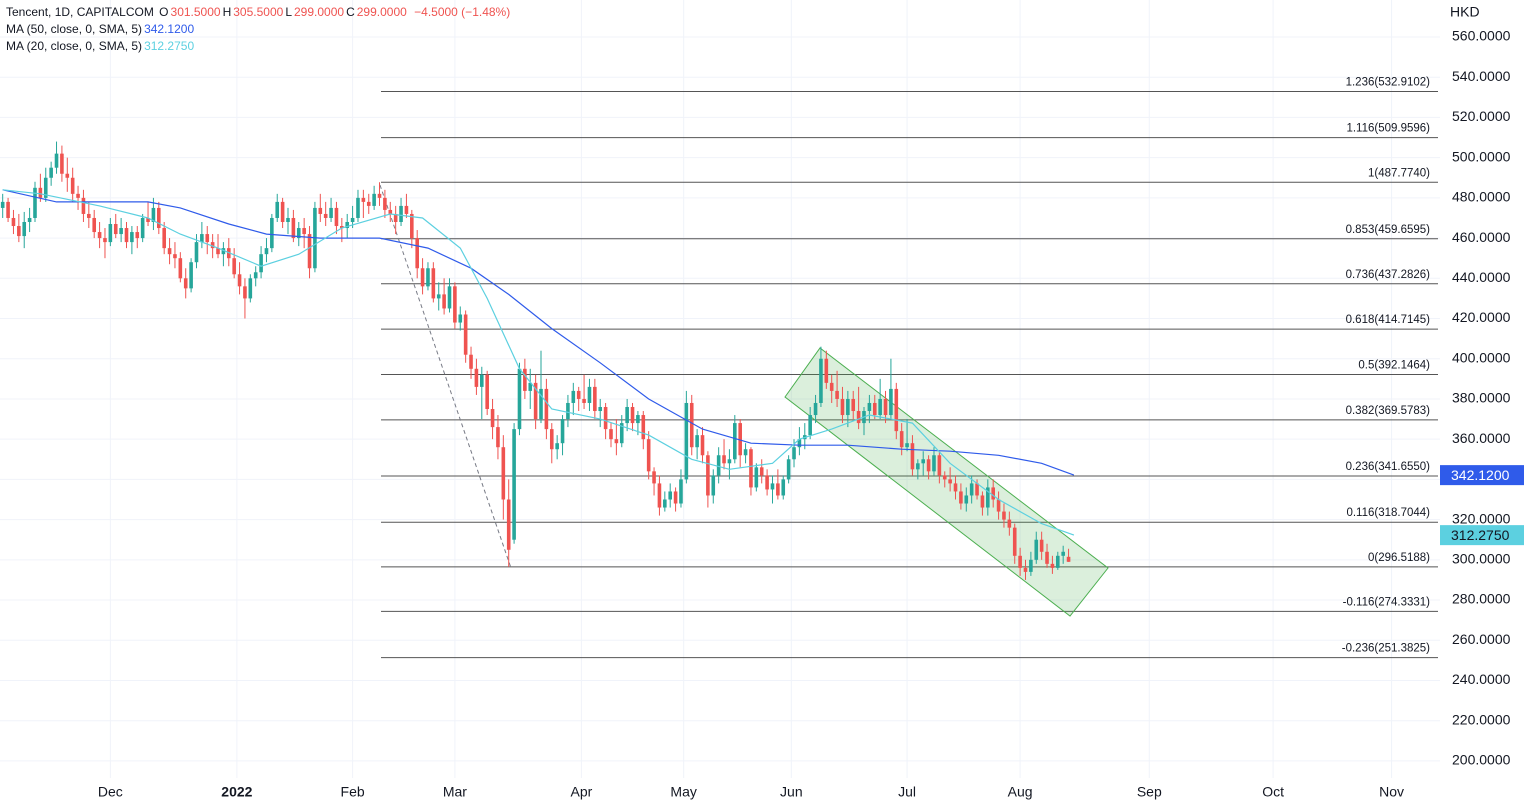 This screenshot has width=1524, height=808. Describe the element at coordinates (455, 792) in the screenshot. I see `x-tick-label: Mar` at that location.